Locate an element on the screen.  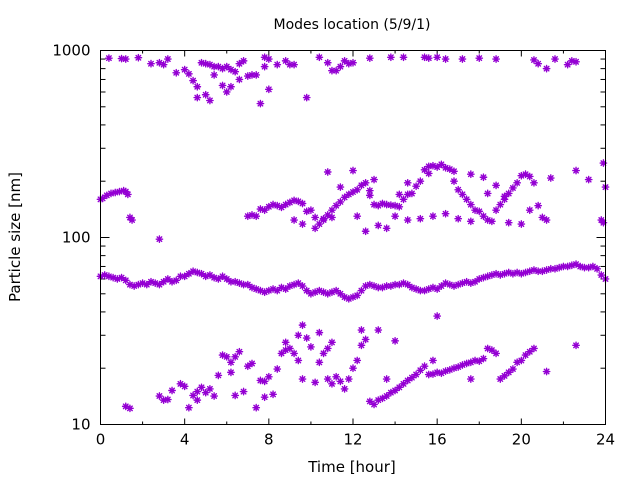
x-tick-label: 8 is located at coordinates (269, 440).